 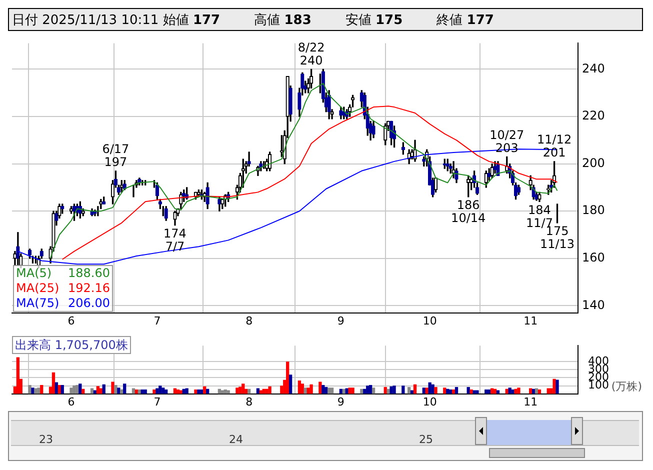 I want to click on text: MA(75) 206.00, so click(x=63, y=303).